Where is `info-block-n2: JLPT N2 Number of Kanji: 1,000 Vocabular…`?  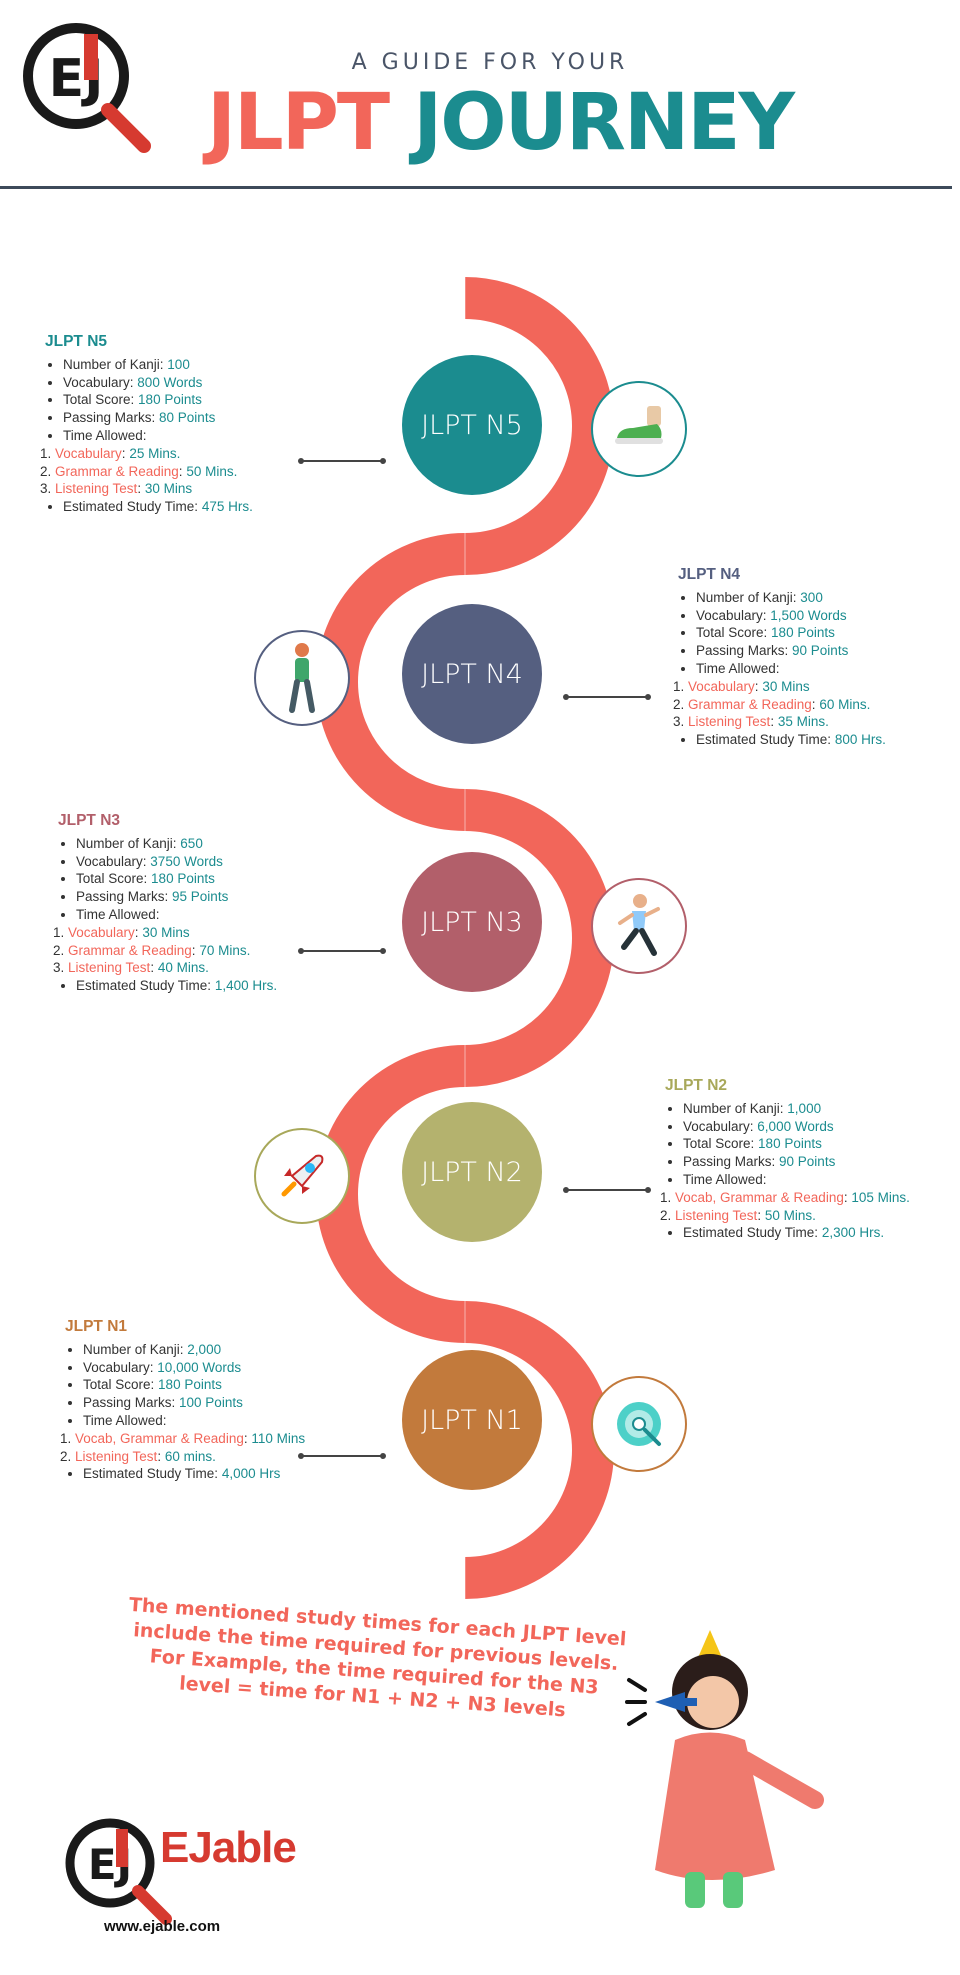
info-block-n2: JLPT N2 Number of Kanji: 1,000 Vocabular… is located at coordinates (810, 1159).